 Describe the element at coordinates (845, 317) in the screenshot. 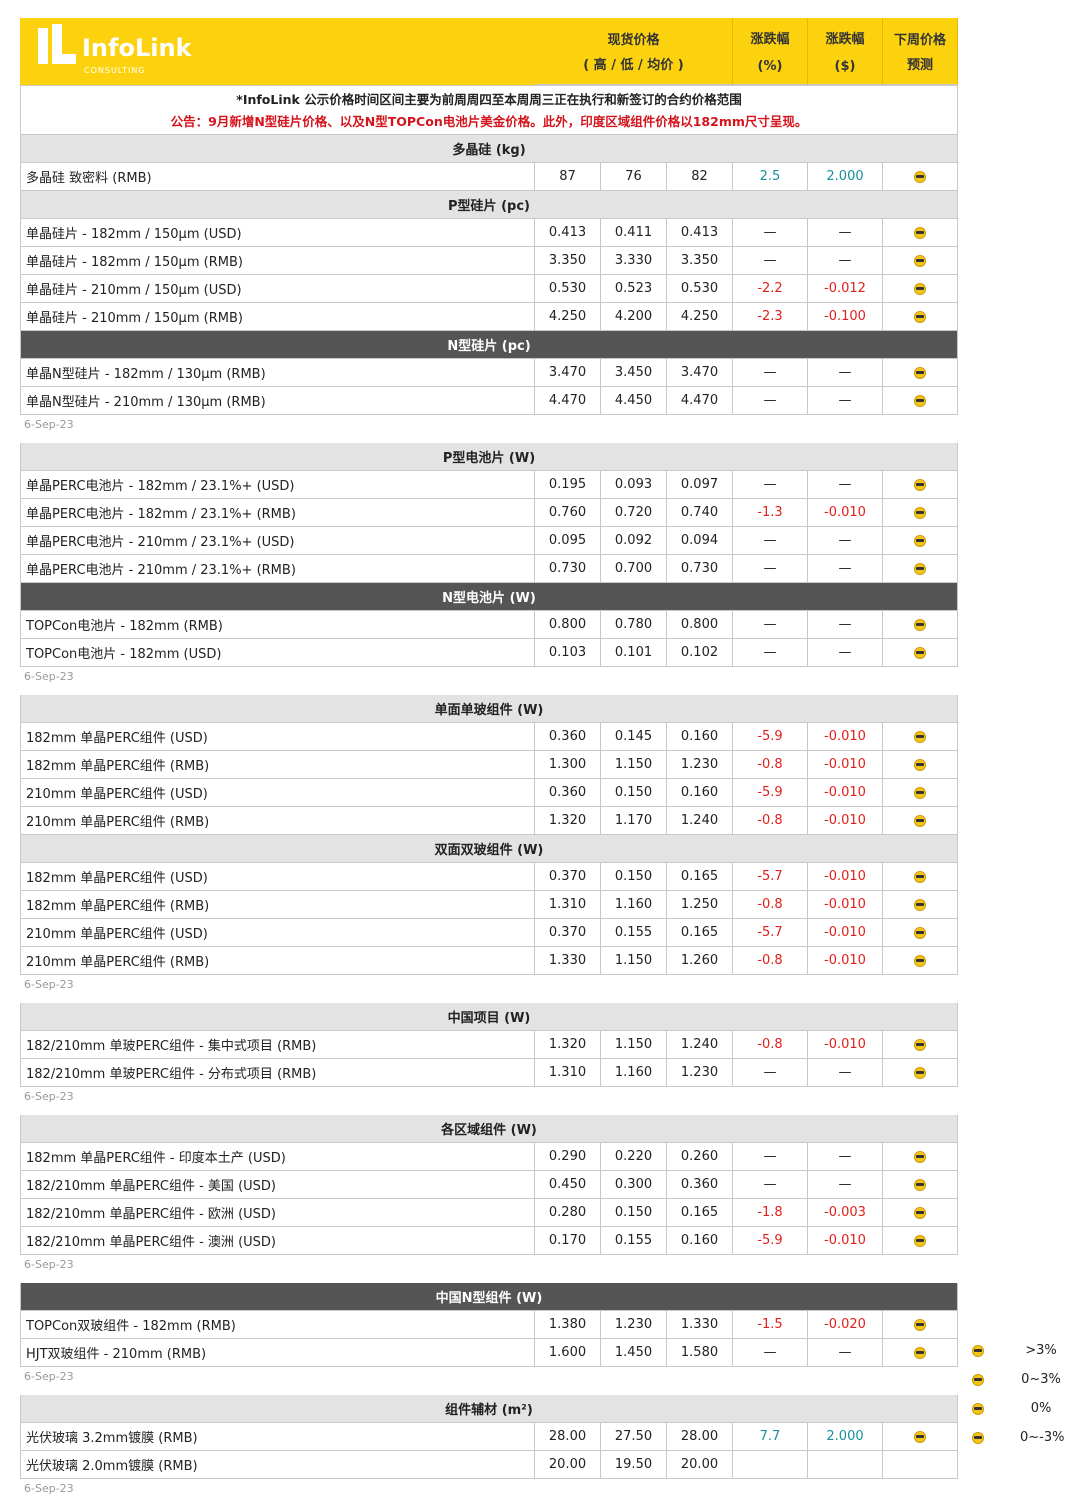

I see `cell: -0.100` at that location.